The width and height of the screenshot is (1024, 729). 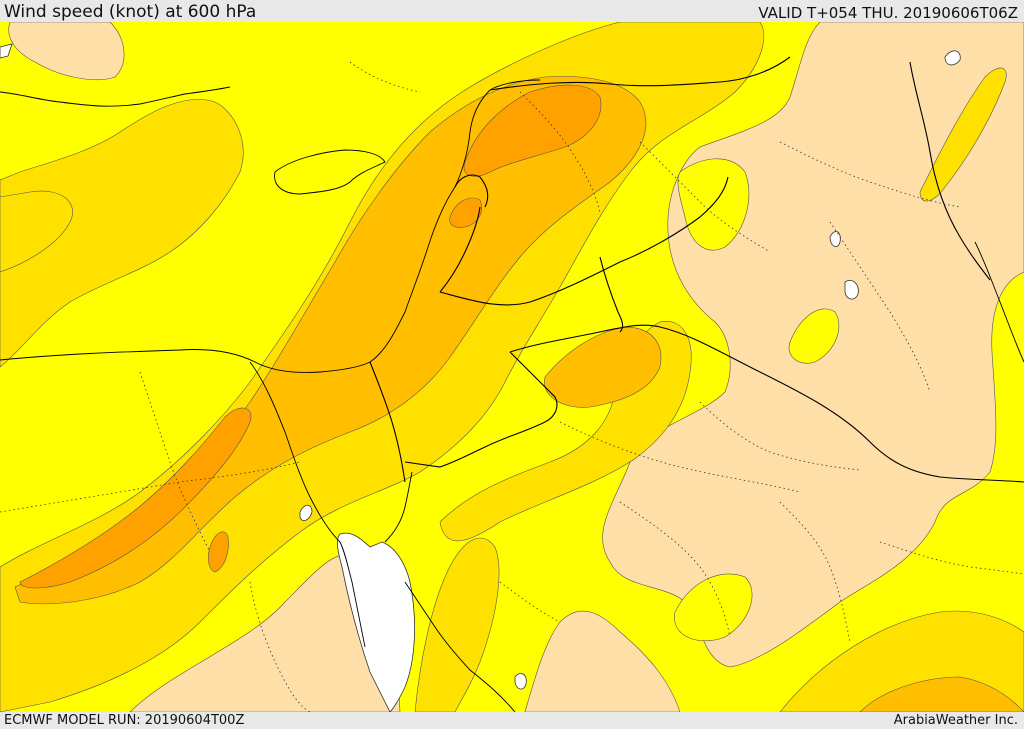 I want to click on wind-band-amber-central, so click(x=603, y=367).